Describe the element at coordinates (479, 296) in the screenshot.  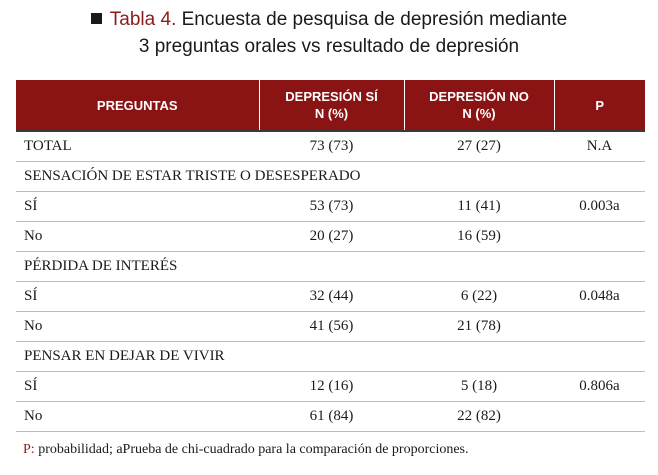
I see `cell-depresion-no: 6 (22)` at that location.